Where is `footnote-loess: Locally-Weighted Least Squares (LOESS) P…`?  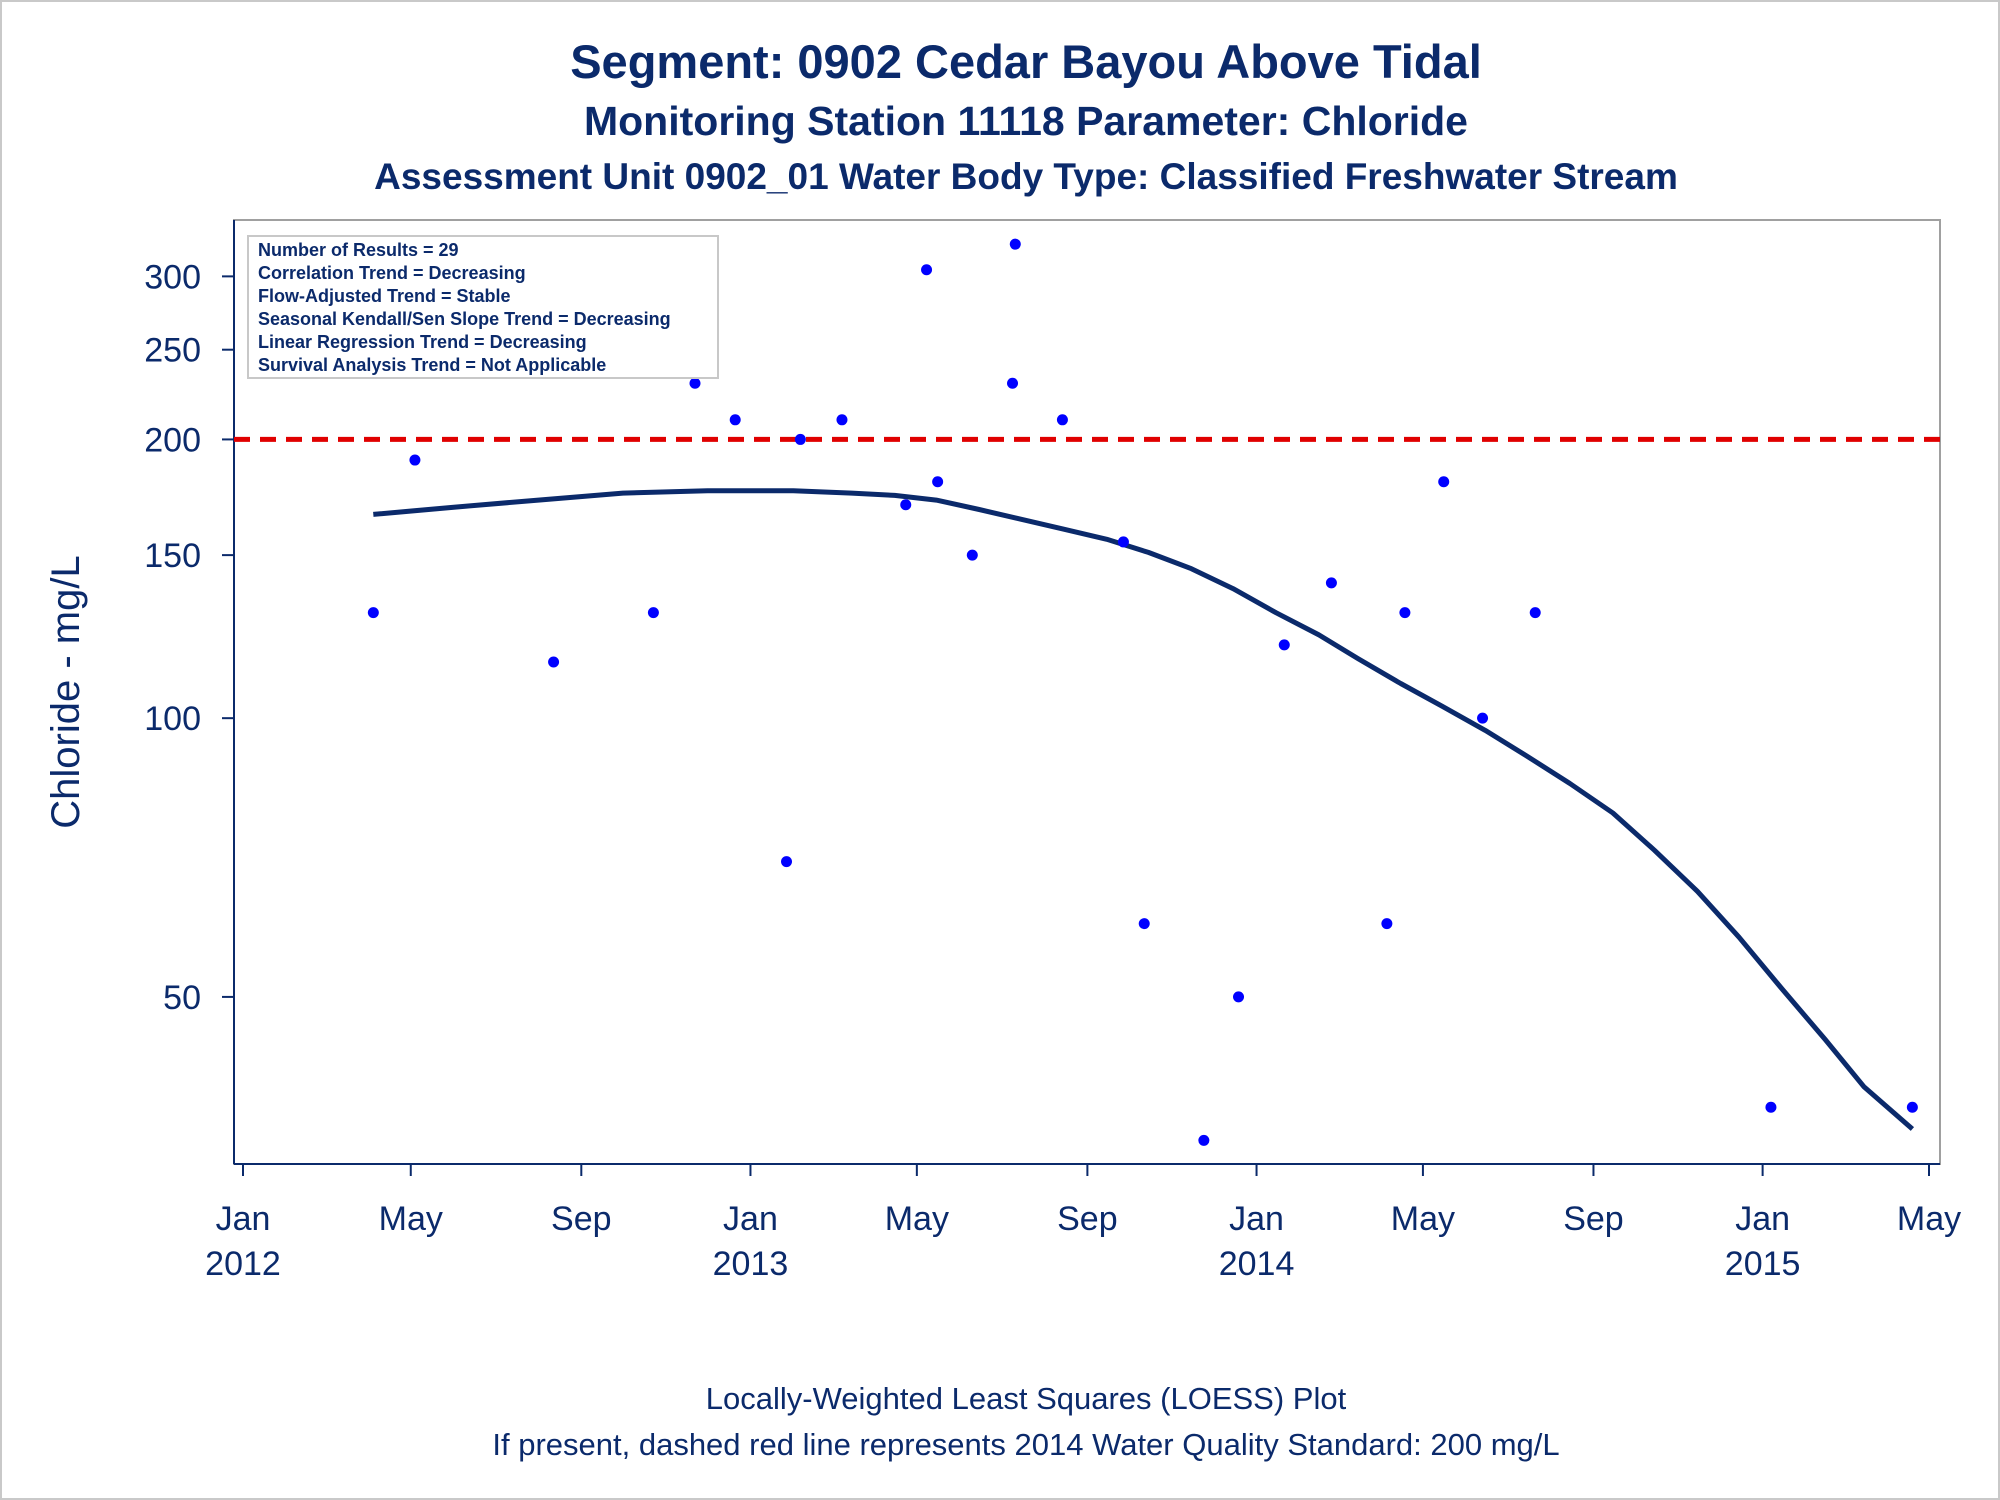 footnote-loess: Locally-Weighted Least Squares (LOESS) P… is located at coordinates (1026, 1398).